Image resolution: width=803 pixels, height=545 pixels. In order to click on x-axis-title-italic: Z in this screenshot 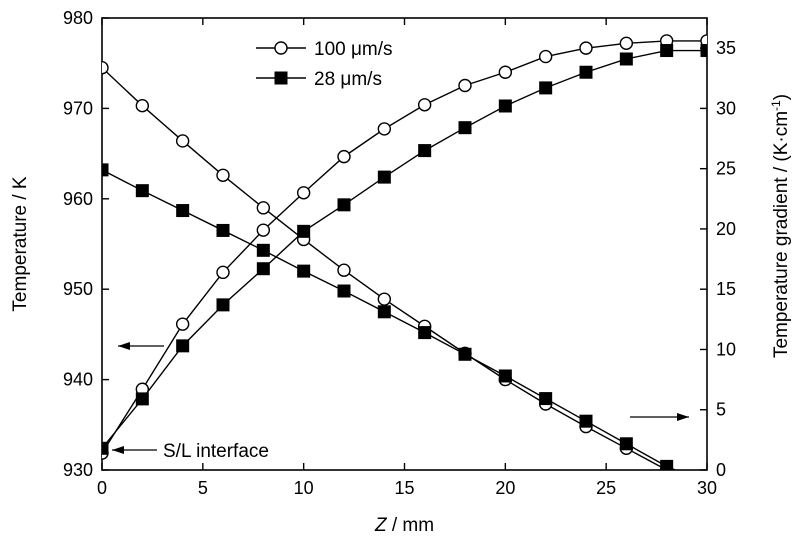, I will do `click(381, 525)`.